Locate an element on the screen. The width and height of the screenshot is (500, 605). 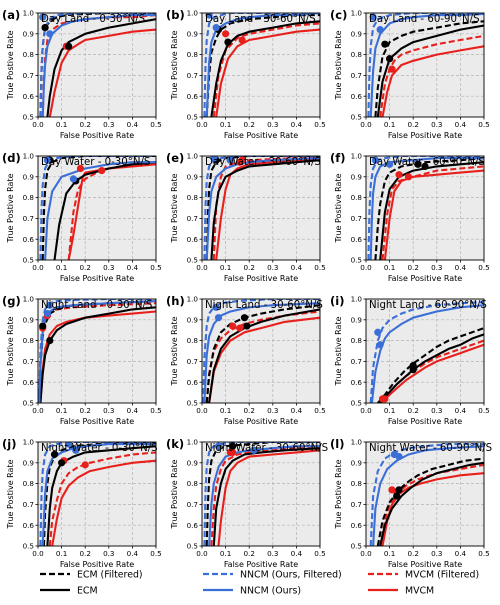
operating-point-ecm-filtered is located at coordinates (418, 164).